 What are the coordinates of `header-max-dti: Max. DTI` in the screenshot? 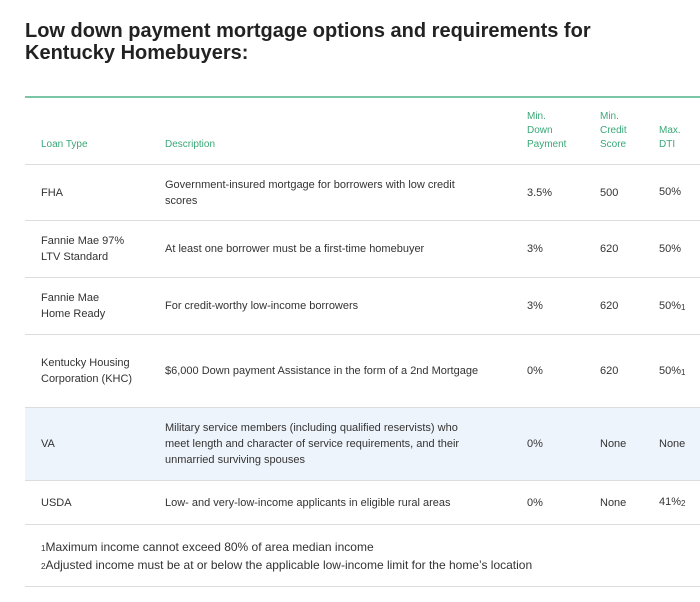 It's located at (679, 131).